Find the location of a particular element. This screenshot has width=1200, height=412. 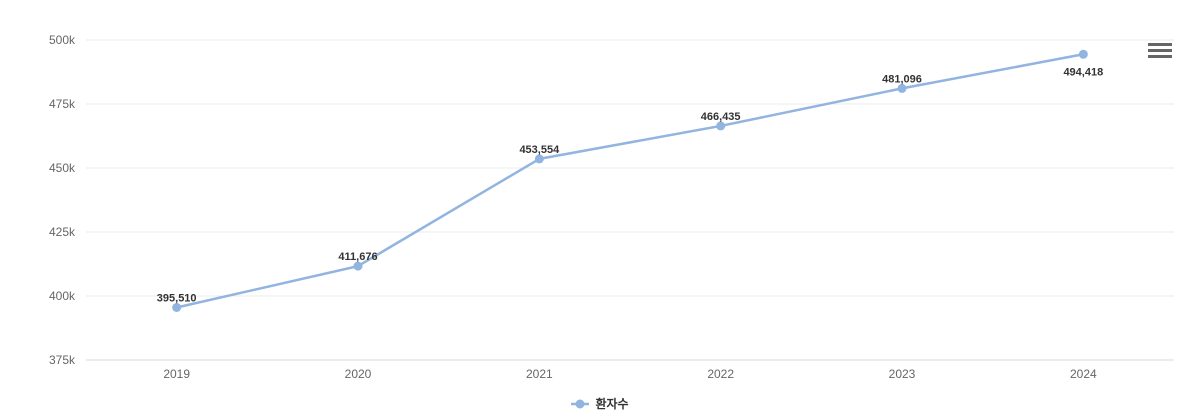

y-axis-tick-label: 450k is located at coordinates (62, 168).